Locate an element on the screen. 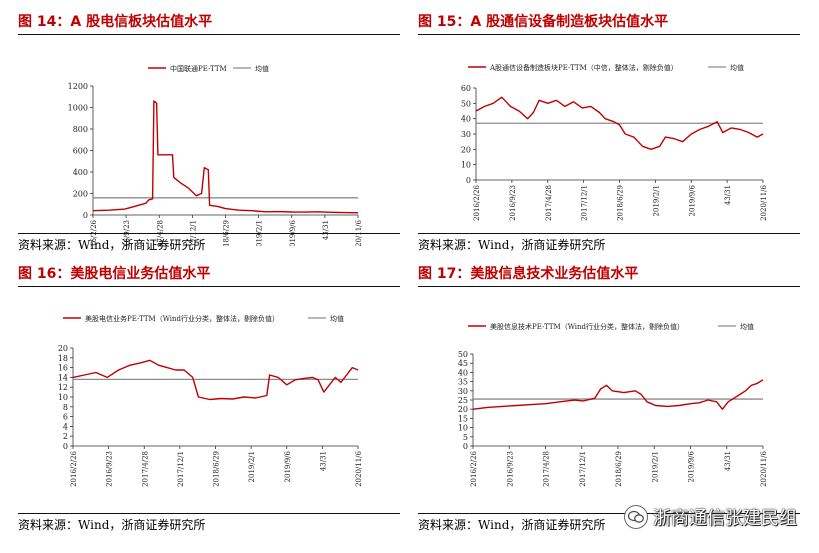  y-tick-label: 8 is located at coordinates (65, 407).